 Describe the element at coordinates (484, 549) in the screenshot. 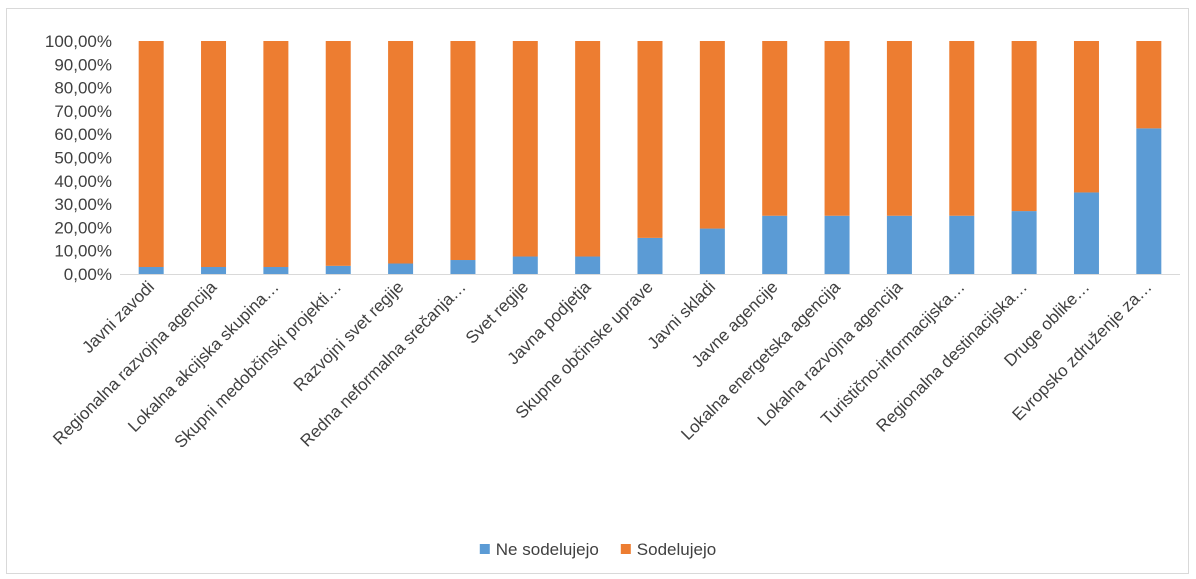

I see `legend-swatch-ne-sodelujejo` at that location.